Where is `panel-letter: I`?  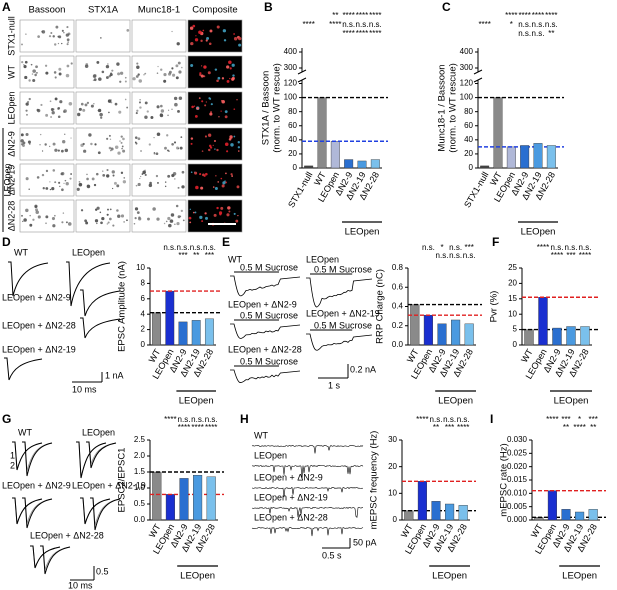 panel-letter: I is located at coordinates (491, 419).